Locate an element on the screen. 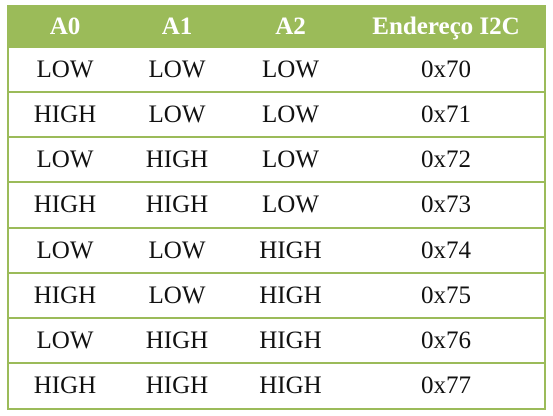  header-i2c-address: Endereço I2C is located at coordinates (446, 26).